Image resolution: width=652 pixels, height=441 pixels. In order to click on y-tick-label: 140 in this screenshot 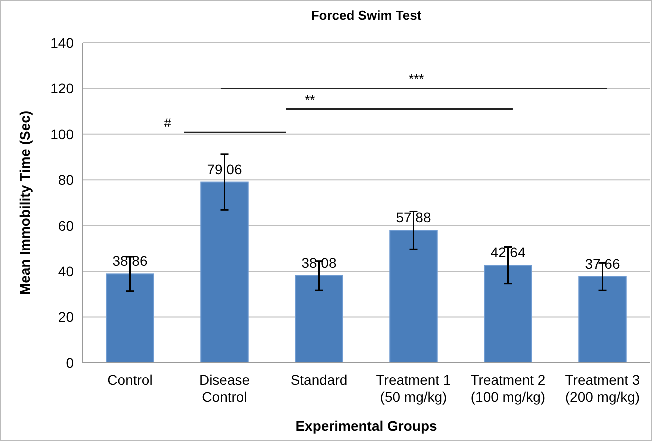, I will do `click(62, 42)`.